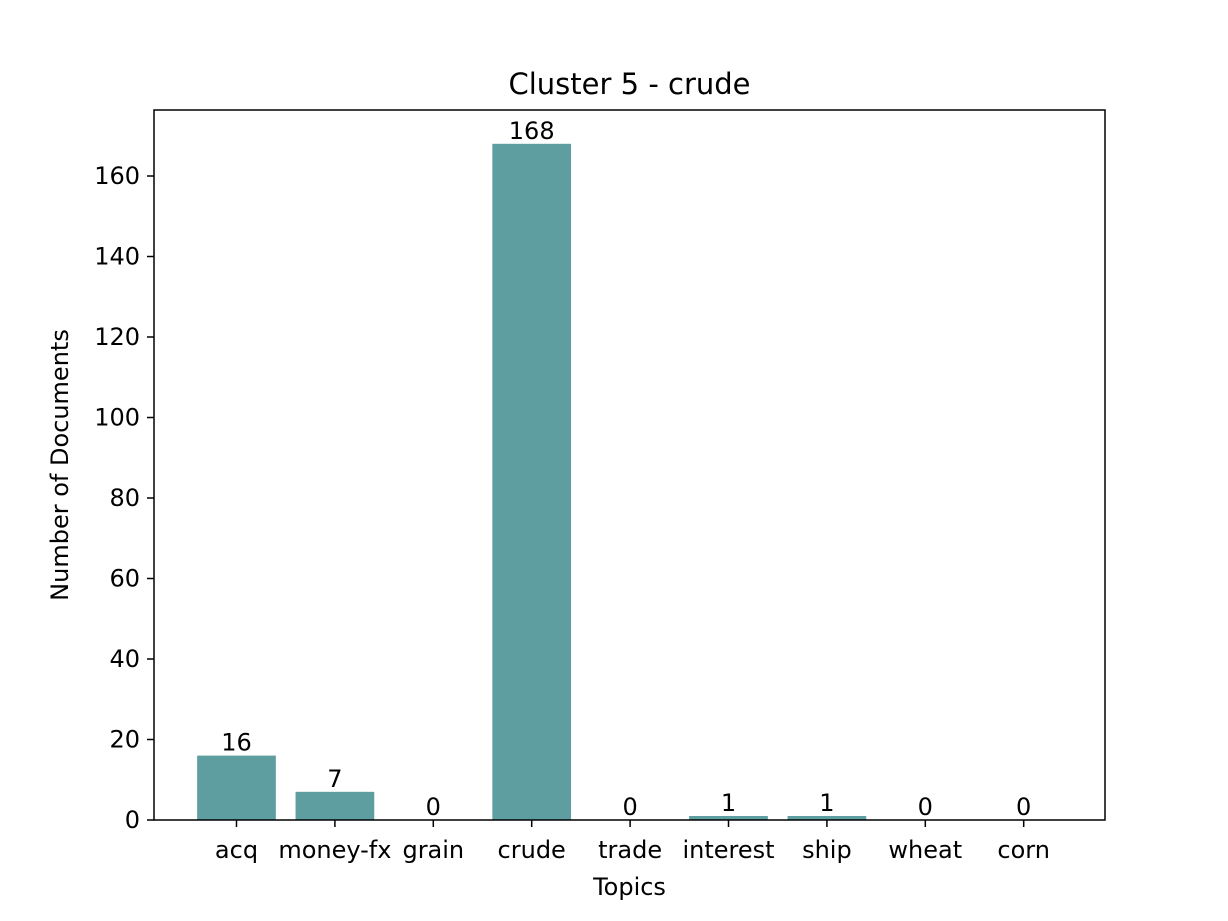  Describe the element at coordinates (827, 850) in the screenshot. I see `x-tick-label-ship: ship` at that location.